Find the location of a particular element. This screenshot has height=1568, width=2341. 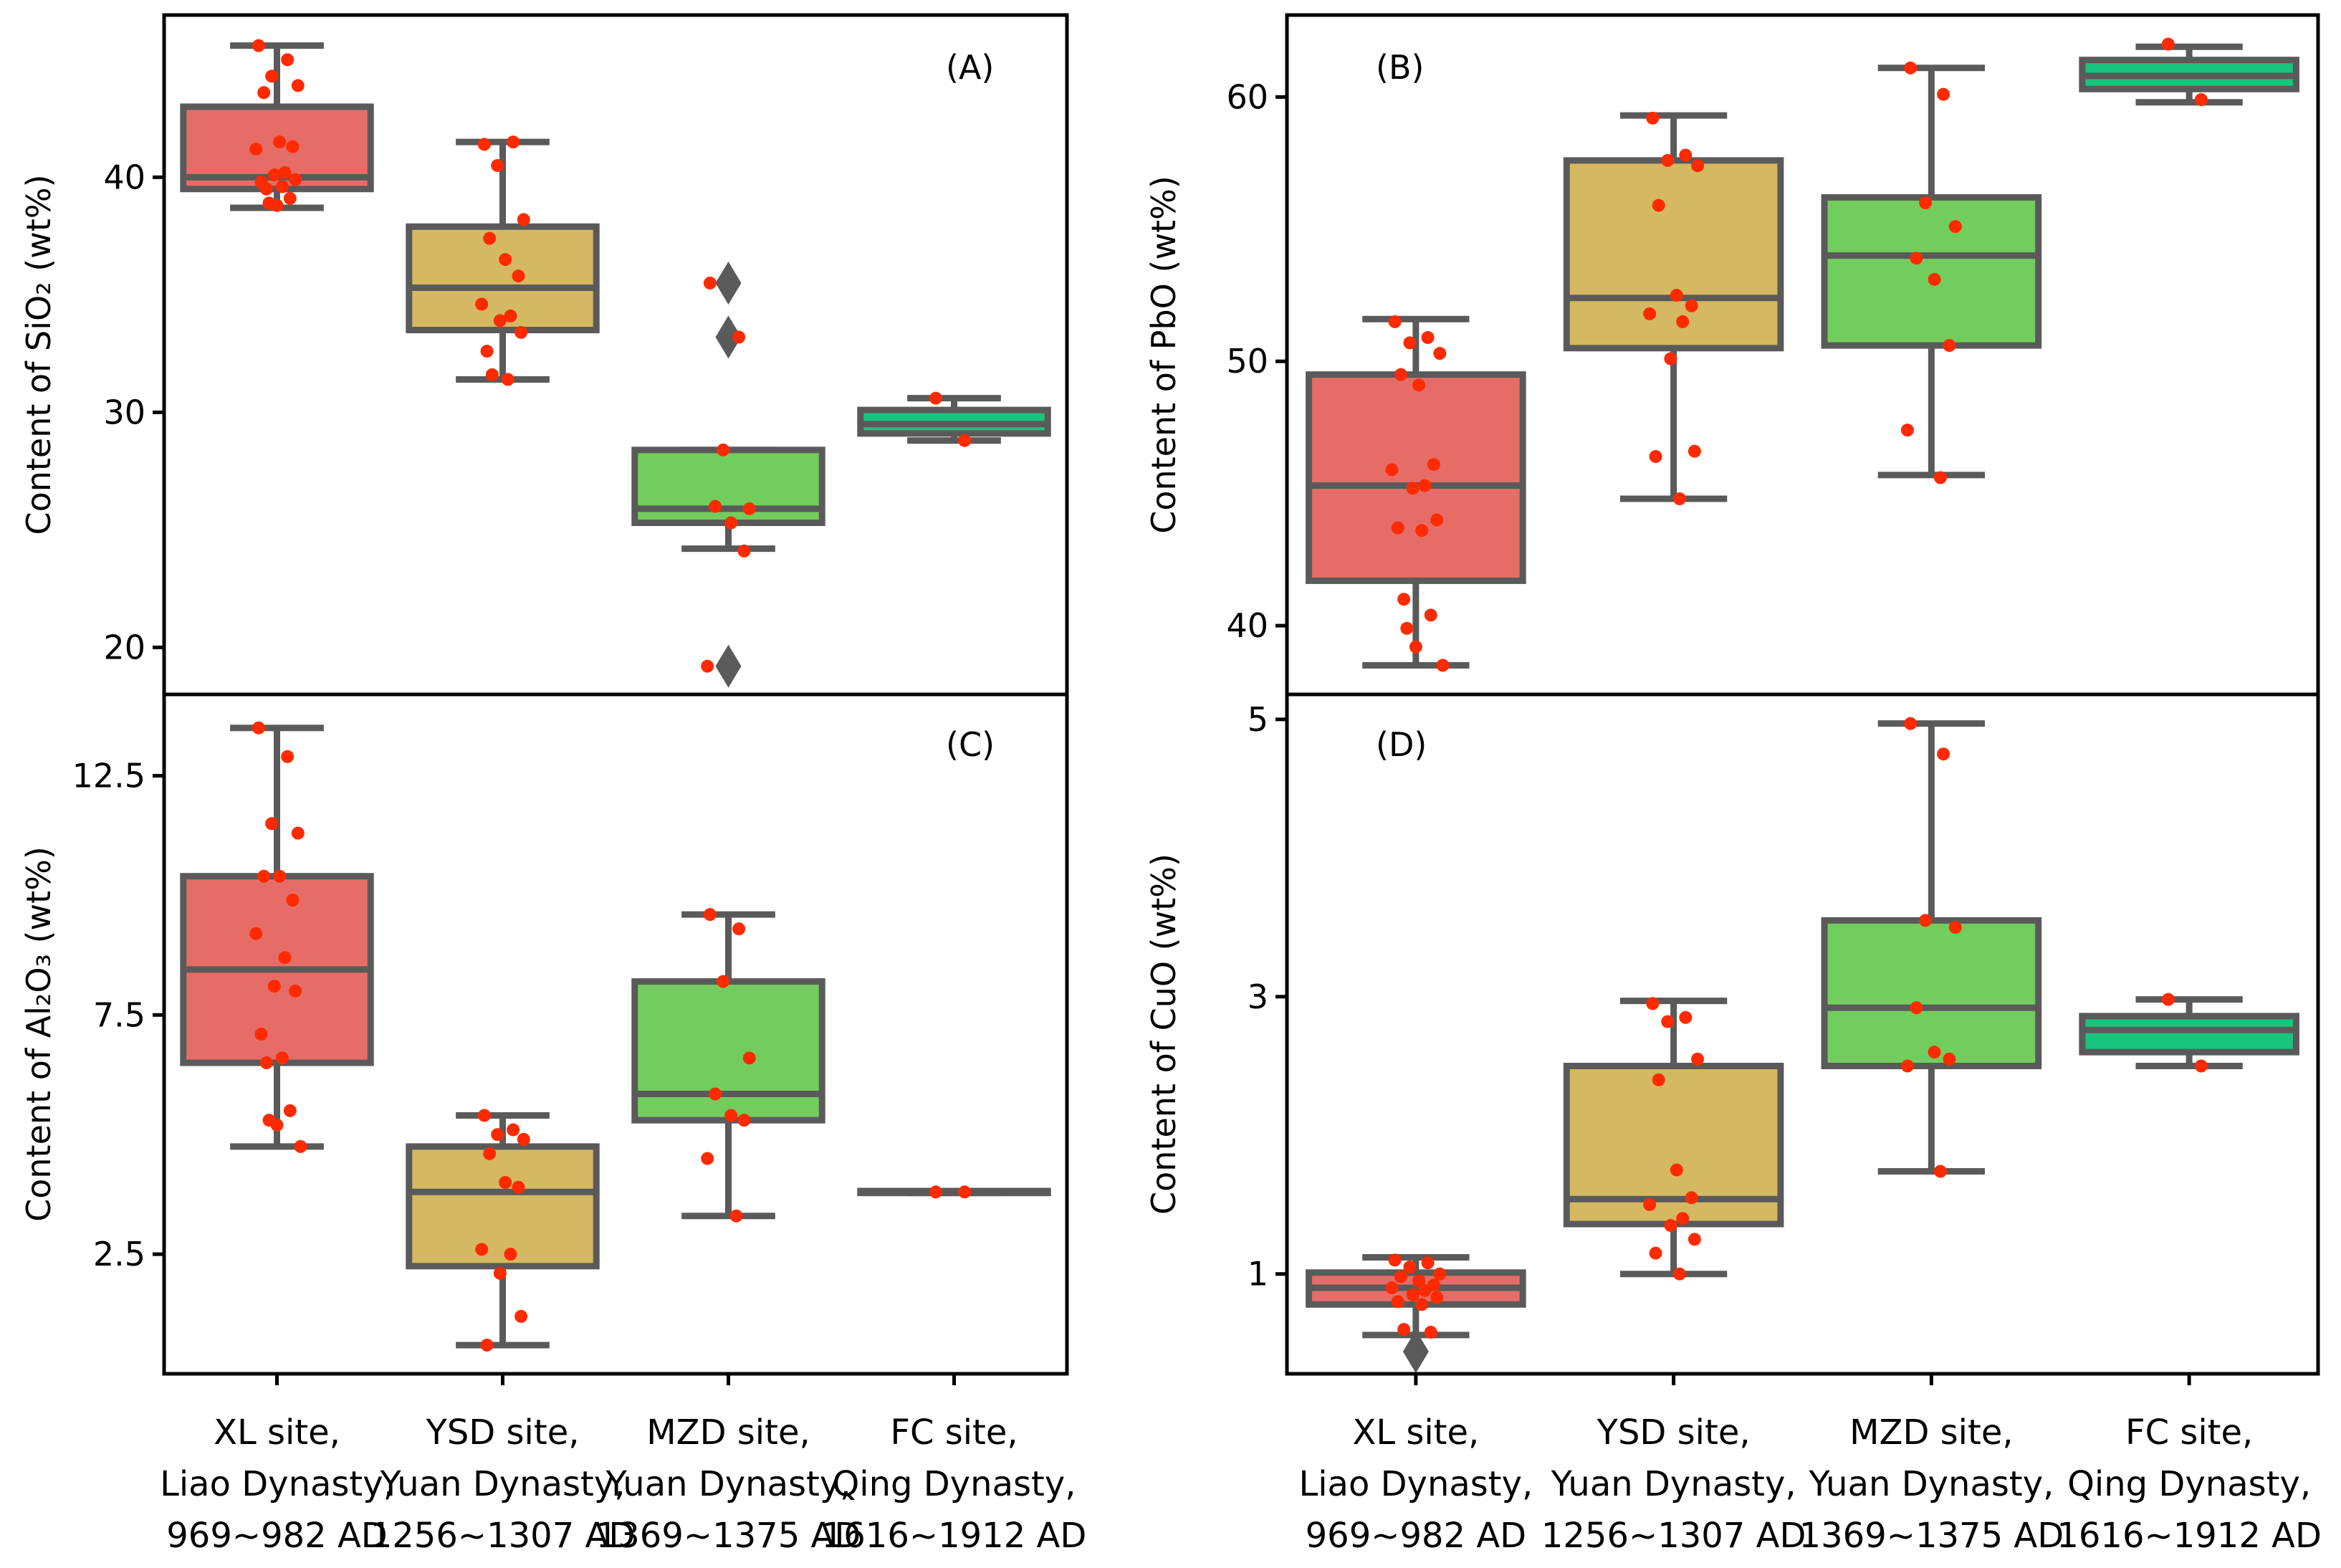

x-tick-label: Qing Dynasty, is located at coordinates (954, 1484).